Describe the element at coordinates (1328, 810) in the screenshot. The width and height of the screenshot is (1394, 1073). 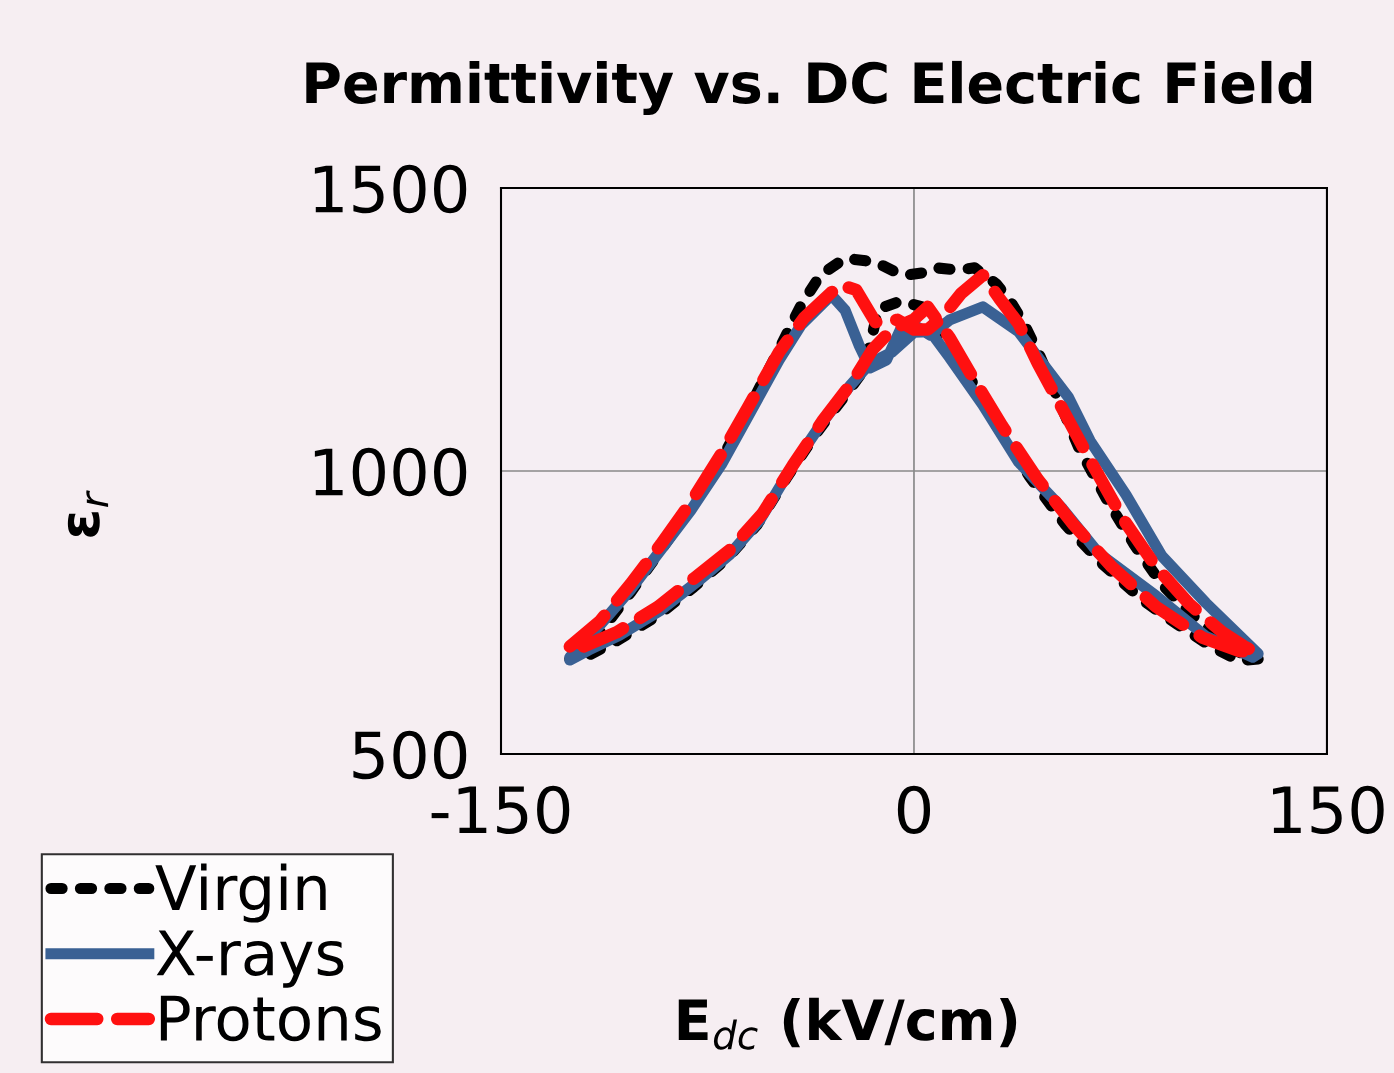
I see `x-tick-label: 150` at that location.